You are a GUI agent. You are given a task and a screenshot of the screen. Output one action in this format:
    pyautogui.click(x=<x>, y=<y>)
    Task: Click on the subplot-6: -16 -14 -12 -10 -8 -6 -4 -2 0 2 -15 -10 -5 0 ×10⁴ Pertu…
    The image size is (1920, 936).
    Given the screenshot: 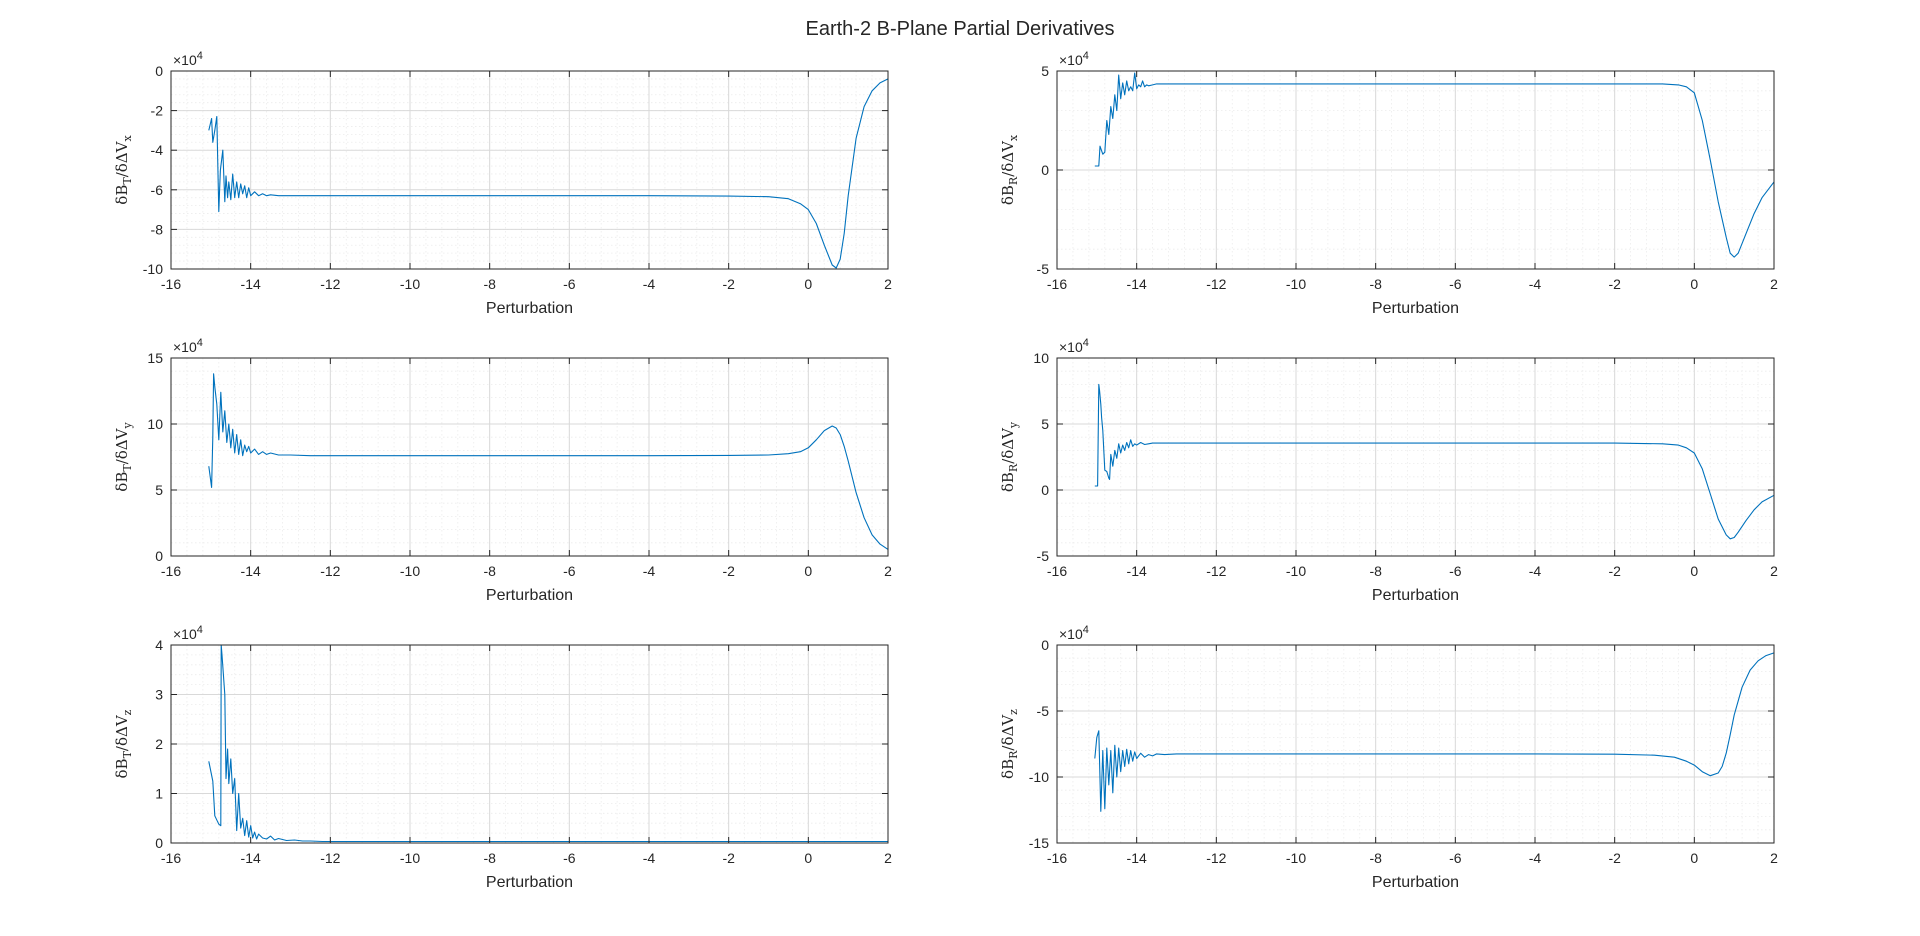 What is the action you would take?
    pyautogui.click(x=1388, y=757)
    